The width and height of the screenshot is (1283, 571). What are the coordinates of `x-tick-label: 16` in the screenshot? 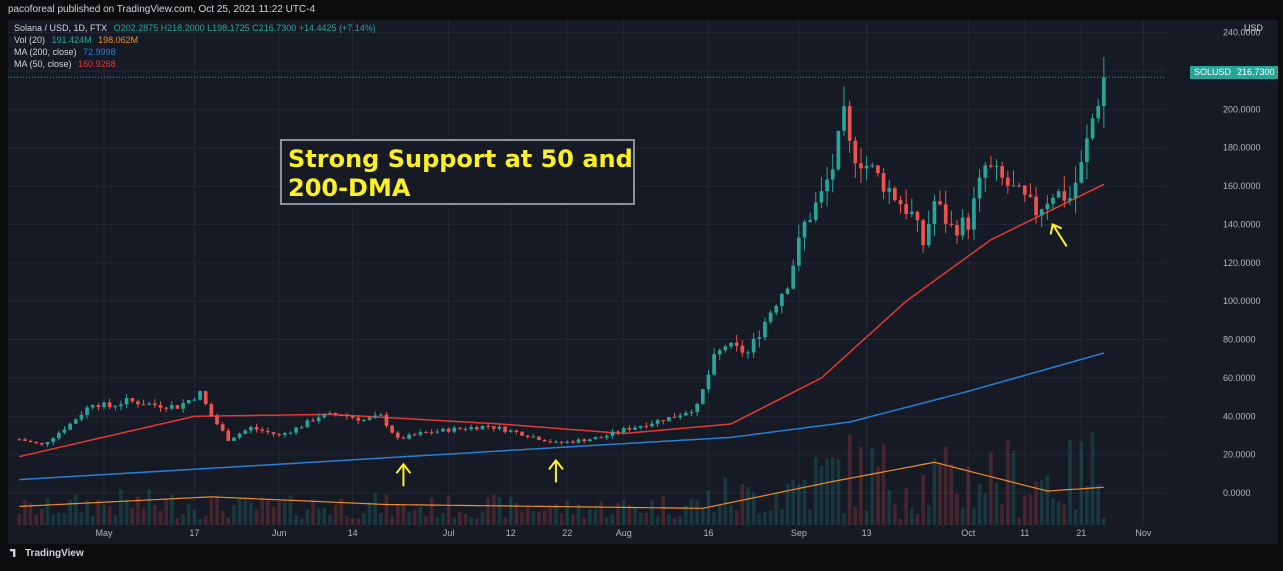 It's located at (708, 533).